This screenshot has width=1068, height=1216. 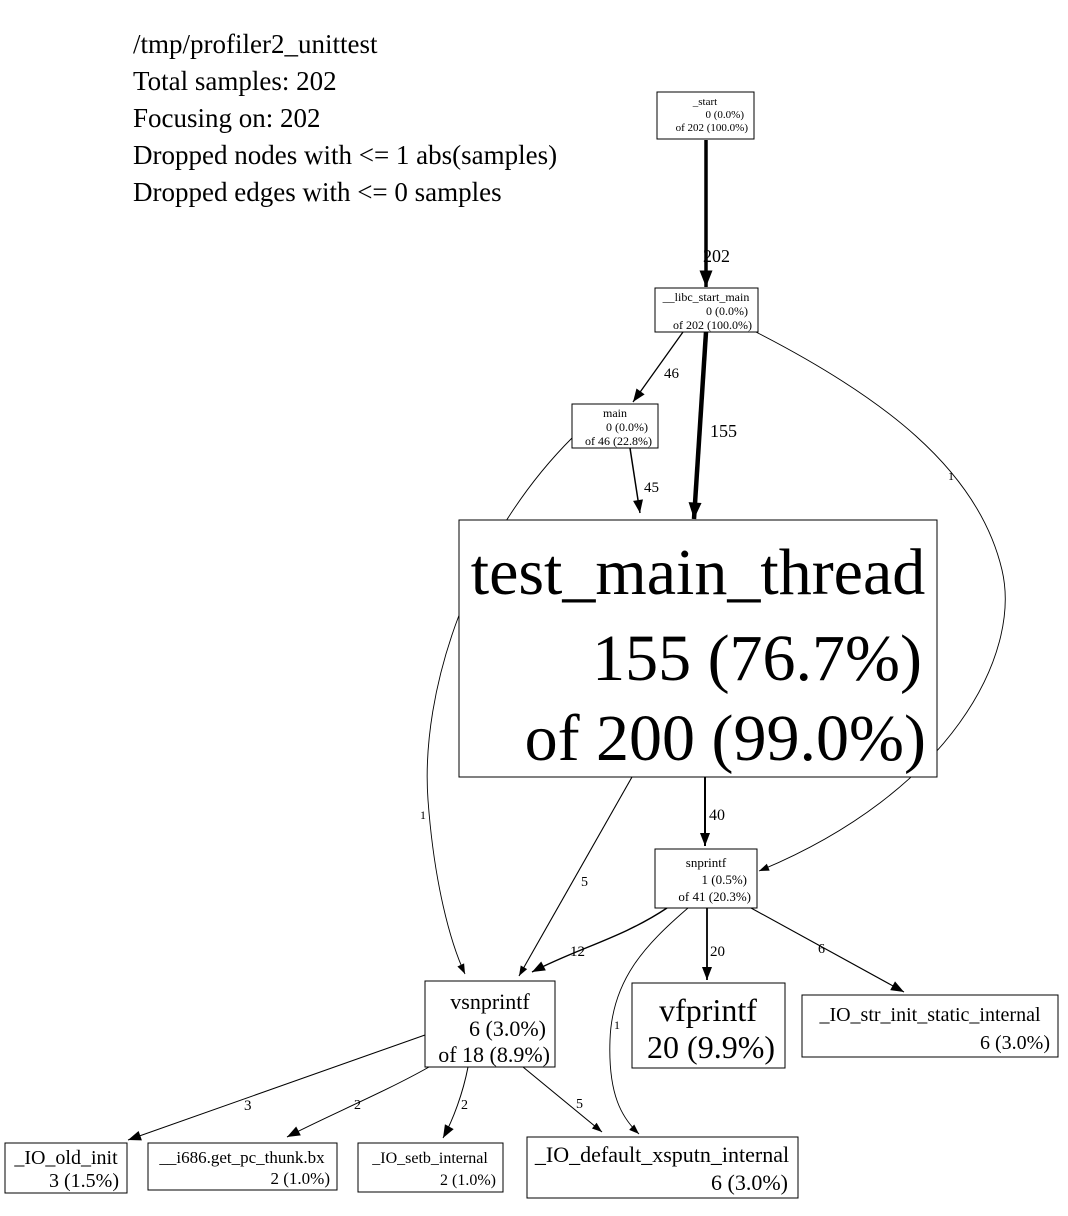 I want to click on edge-label-vsnprintf-xsputn: 5, so click(x=579, y=1104).